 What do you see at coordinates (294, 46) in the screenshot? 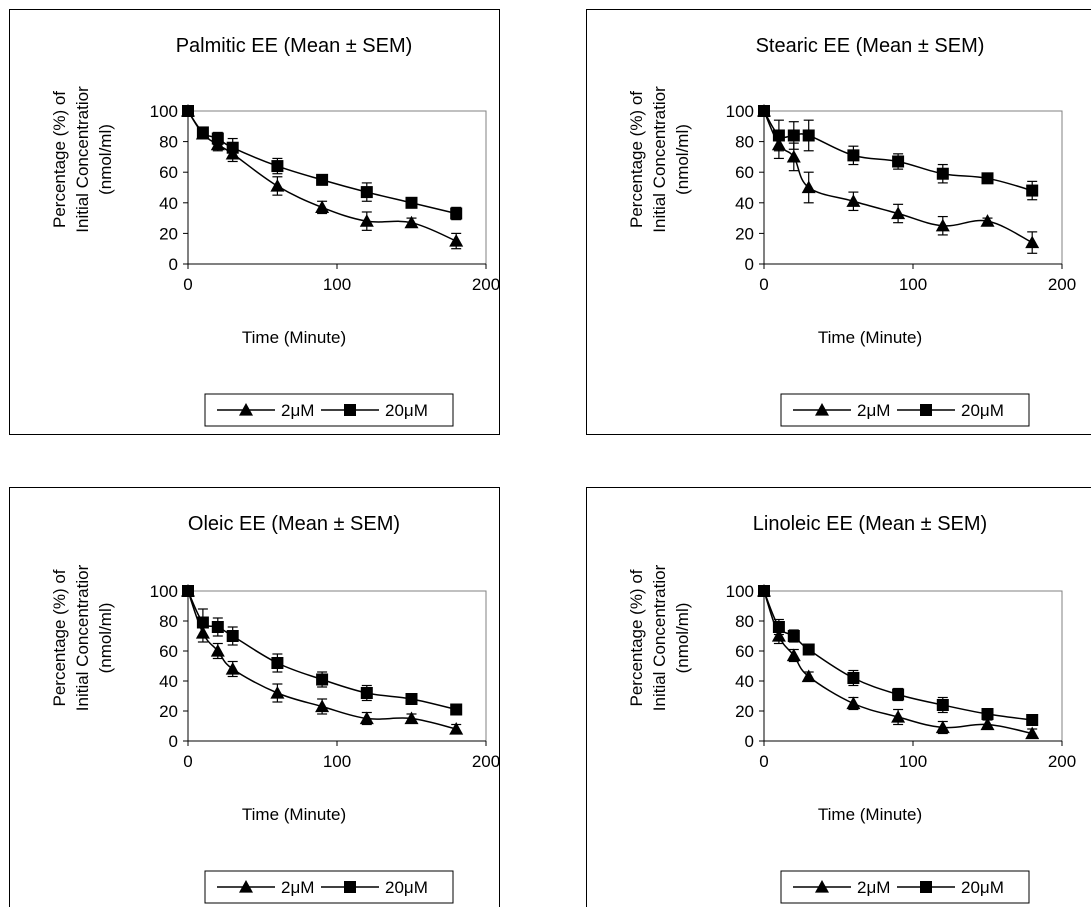
I see `chart-title: Palmitic EE (Mean ± SEM)` at bounding box center [294, 46].